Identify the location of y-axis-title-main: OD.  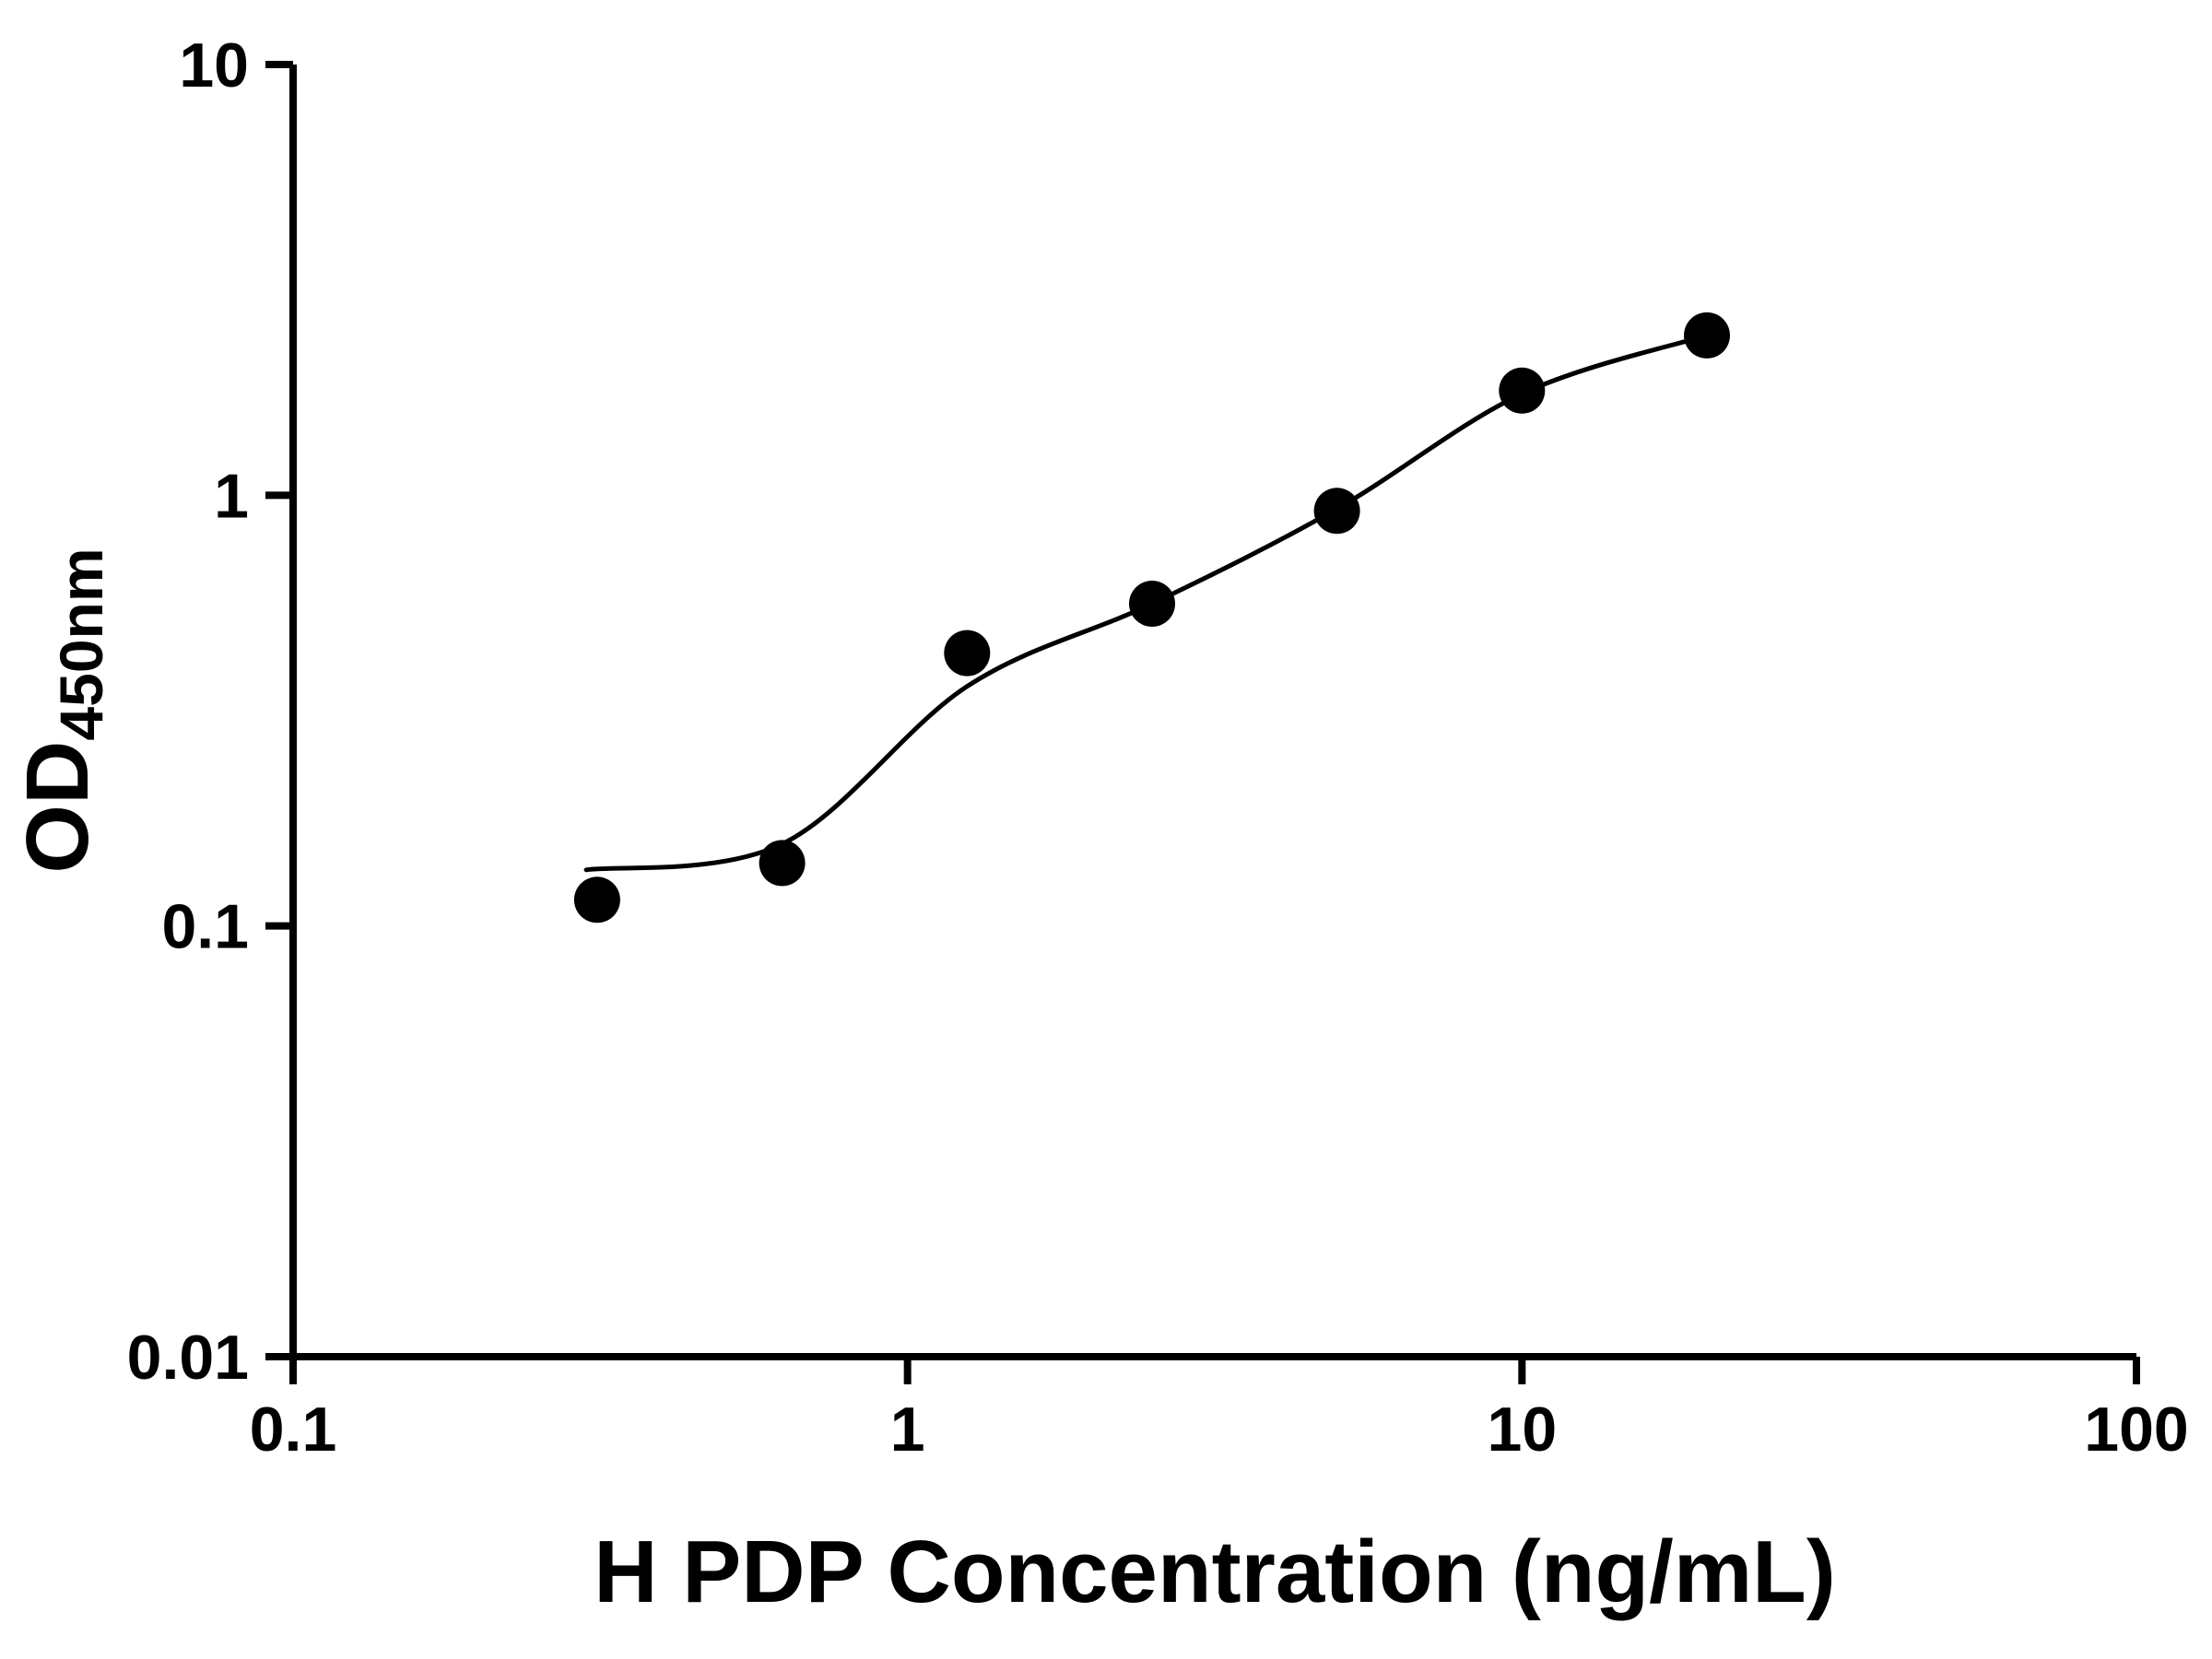
(57, 807).